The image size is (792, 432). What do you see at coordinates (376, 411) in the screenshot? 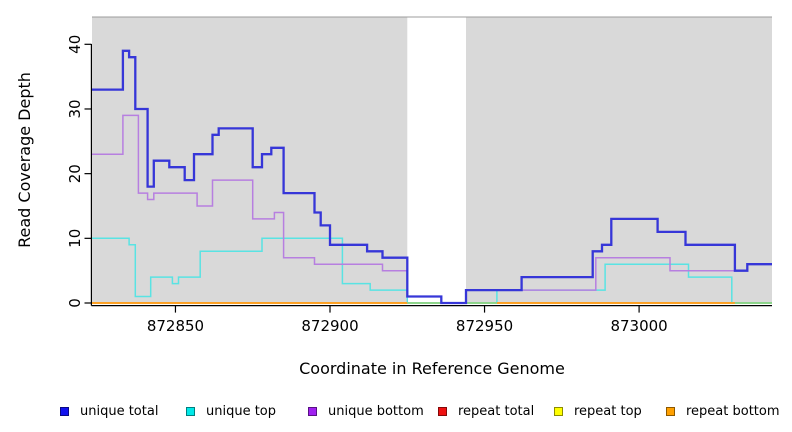
I see `legend-label: unique bottom` at bounding box center [376, 411].